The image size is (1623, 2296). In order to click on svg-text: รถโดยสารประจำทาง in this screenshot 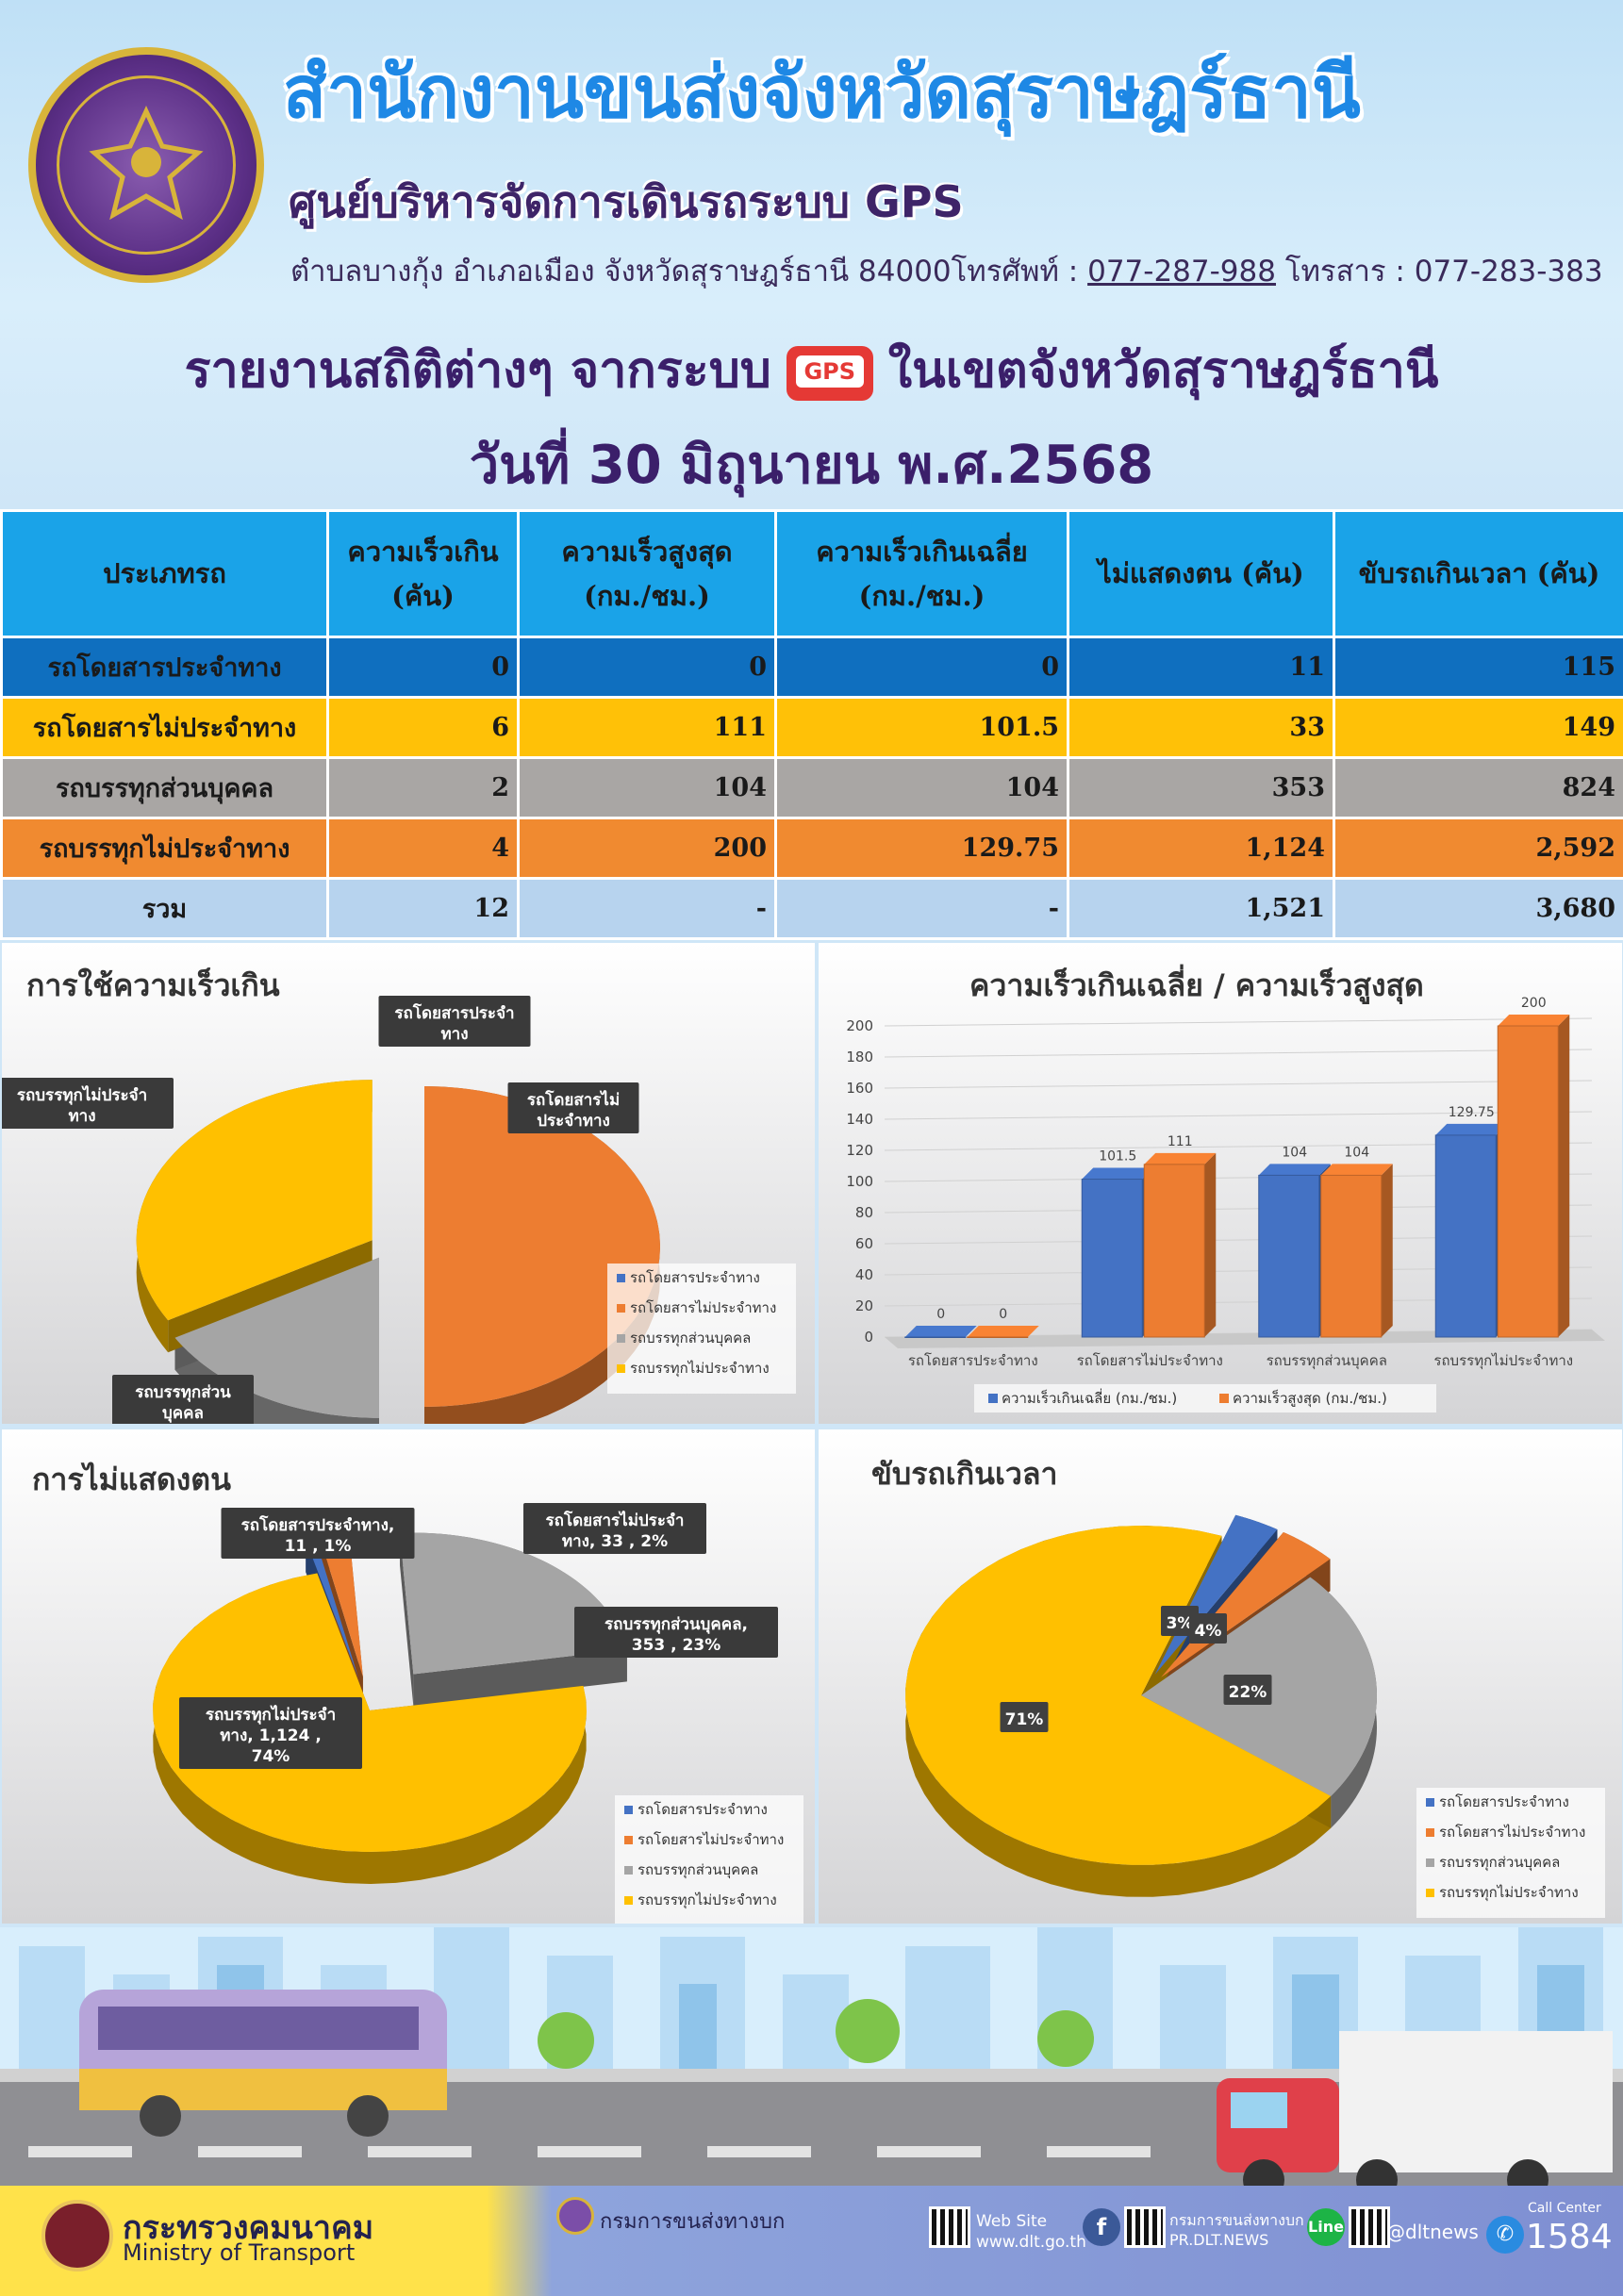, I will do `click(703, 1809)`.